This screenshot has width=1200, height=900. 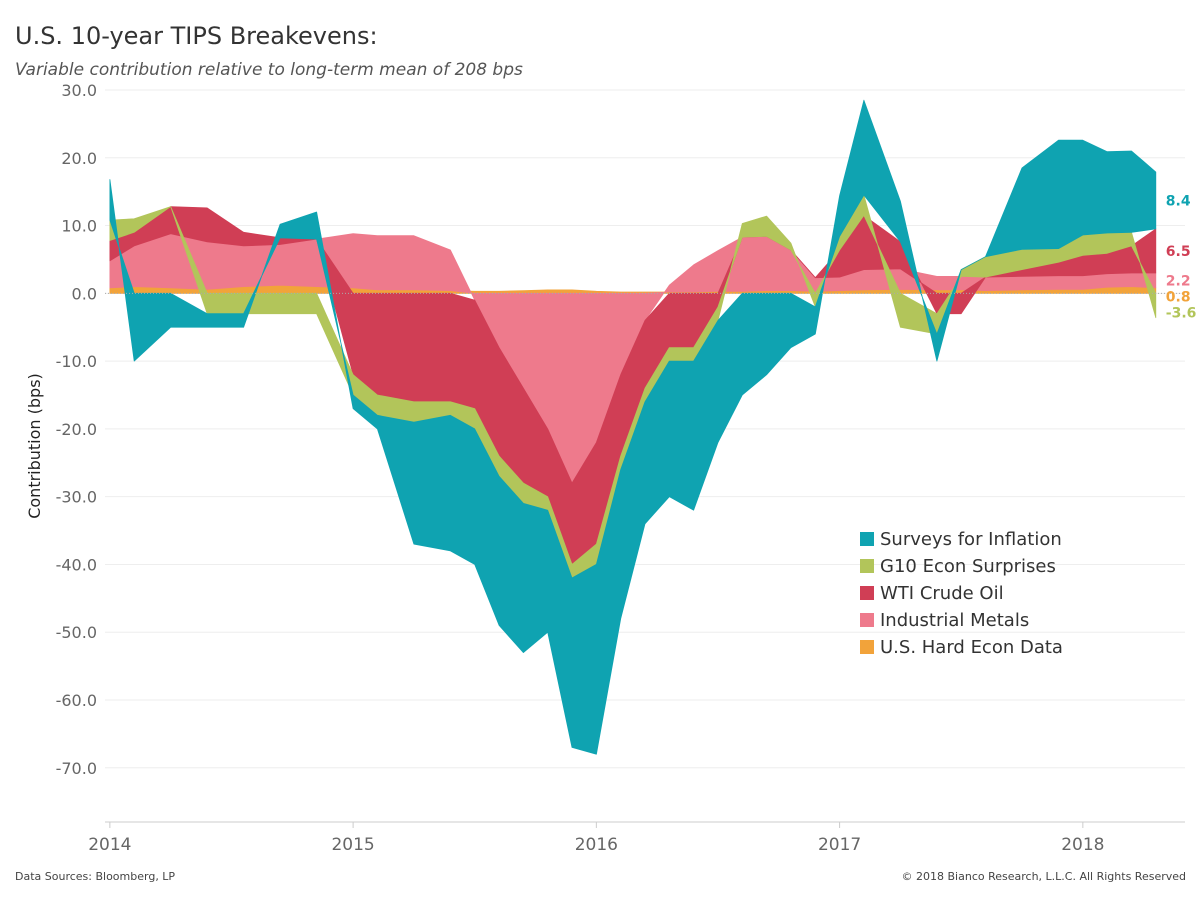 I want to click on y-tick-label: 30.0, so click(x=79, y=90).